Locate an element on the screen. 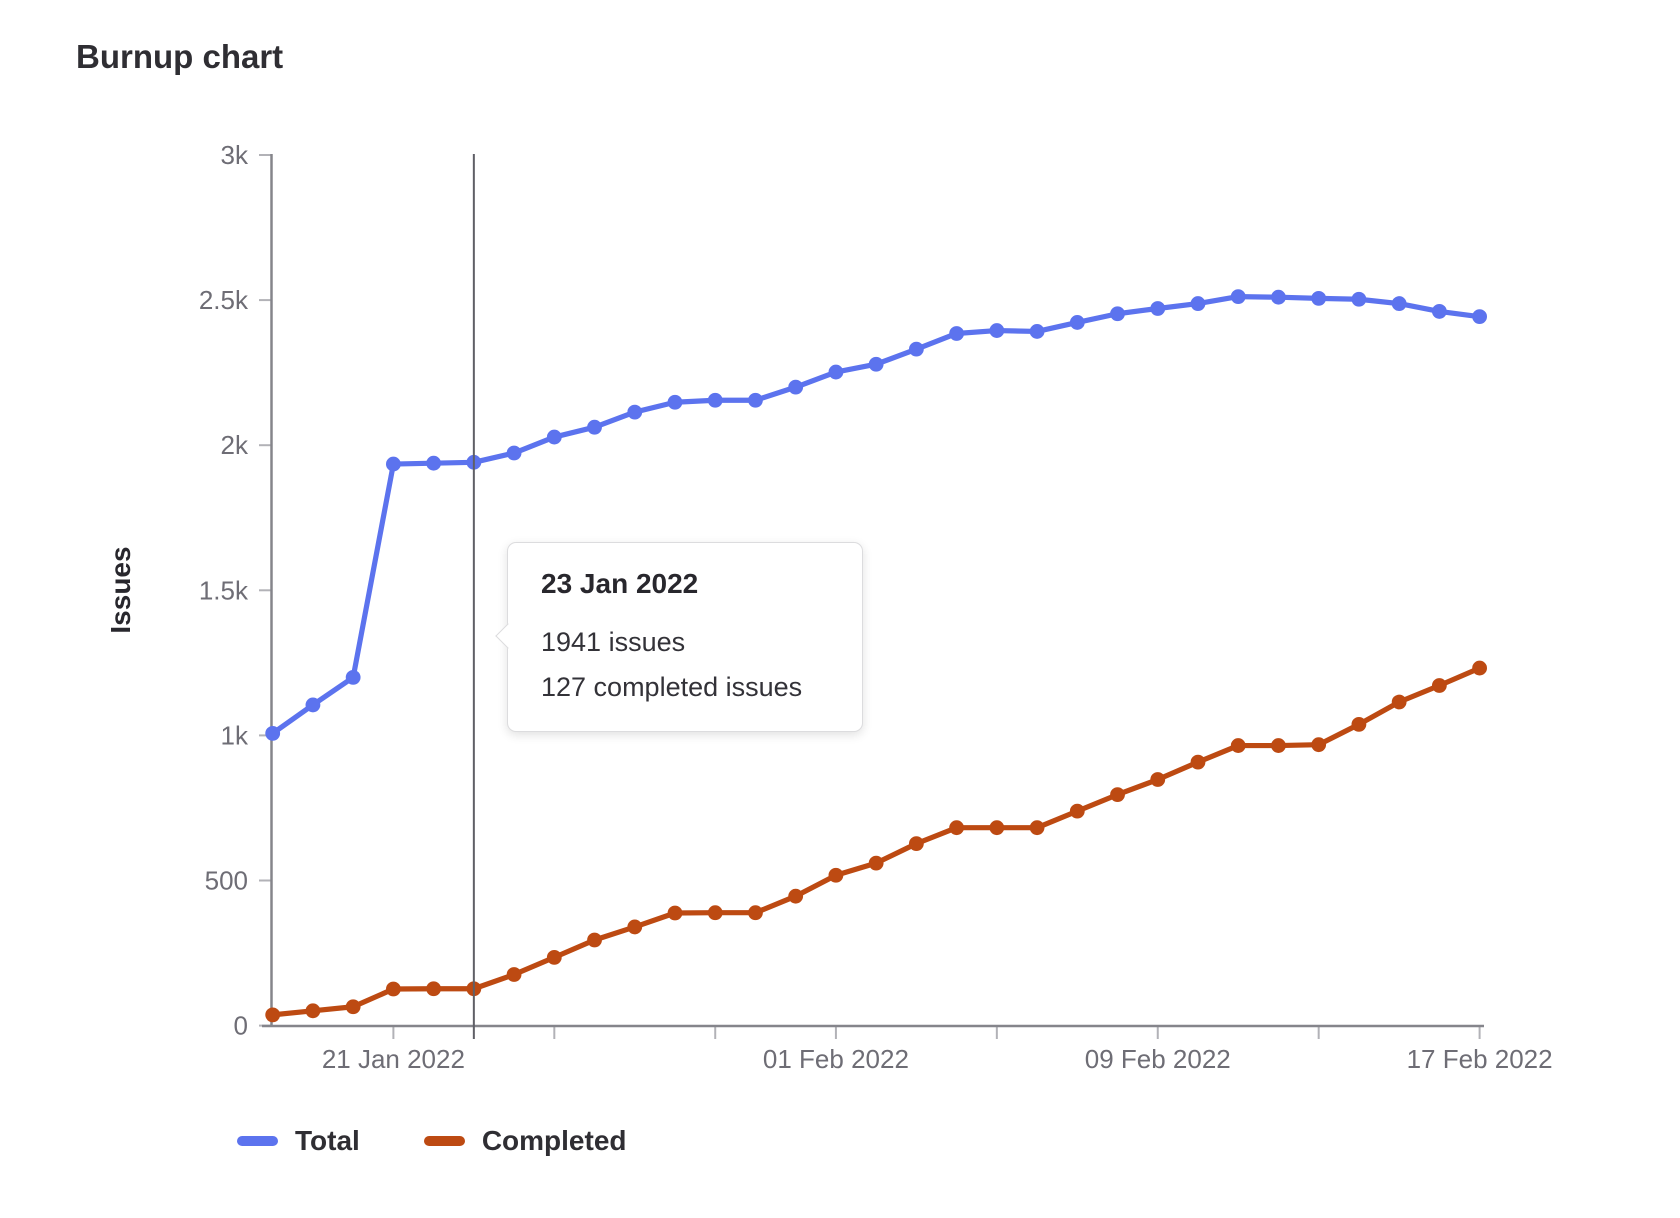 This screenshot has height=1218, width=1680. legend-item-completed: Completed is located at coordinates (525, 1140).